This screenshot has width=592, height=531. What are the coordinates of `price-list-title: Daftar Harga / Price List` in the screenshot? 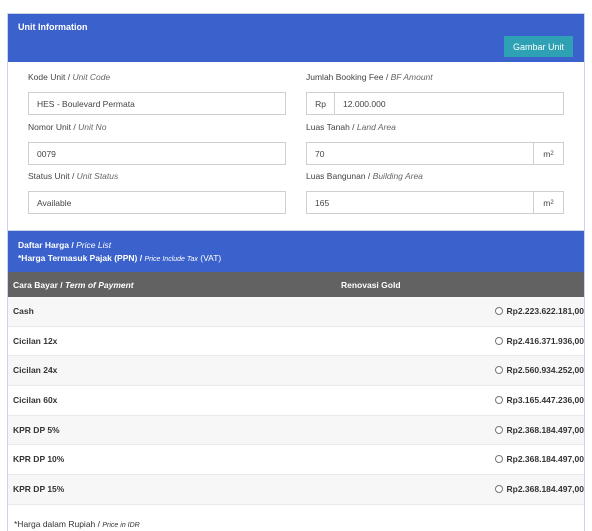 It's located at (65, 245).